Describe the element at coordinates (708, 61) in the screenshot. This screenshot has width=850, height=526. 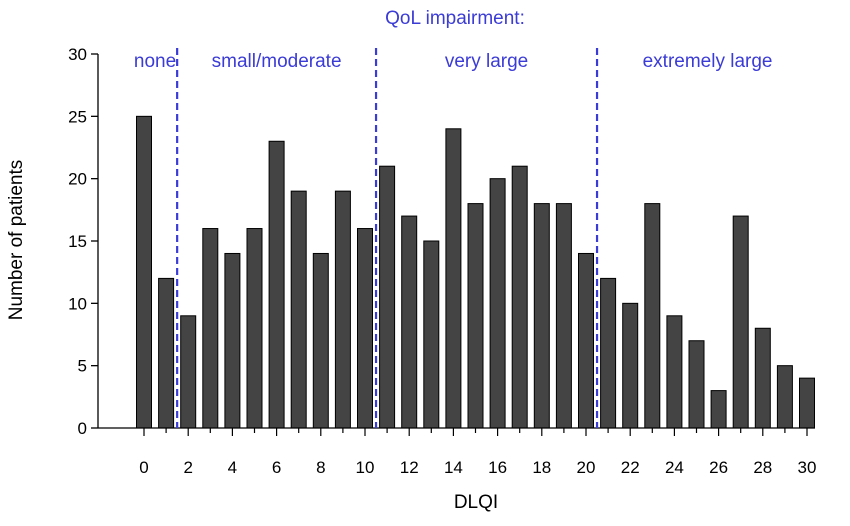
I see `region-label: extremely large` at that location.